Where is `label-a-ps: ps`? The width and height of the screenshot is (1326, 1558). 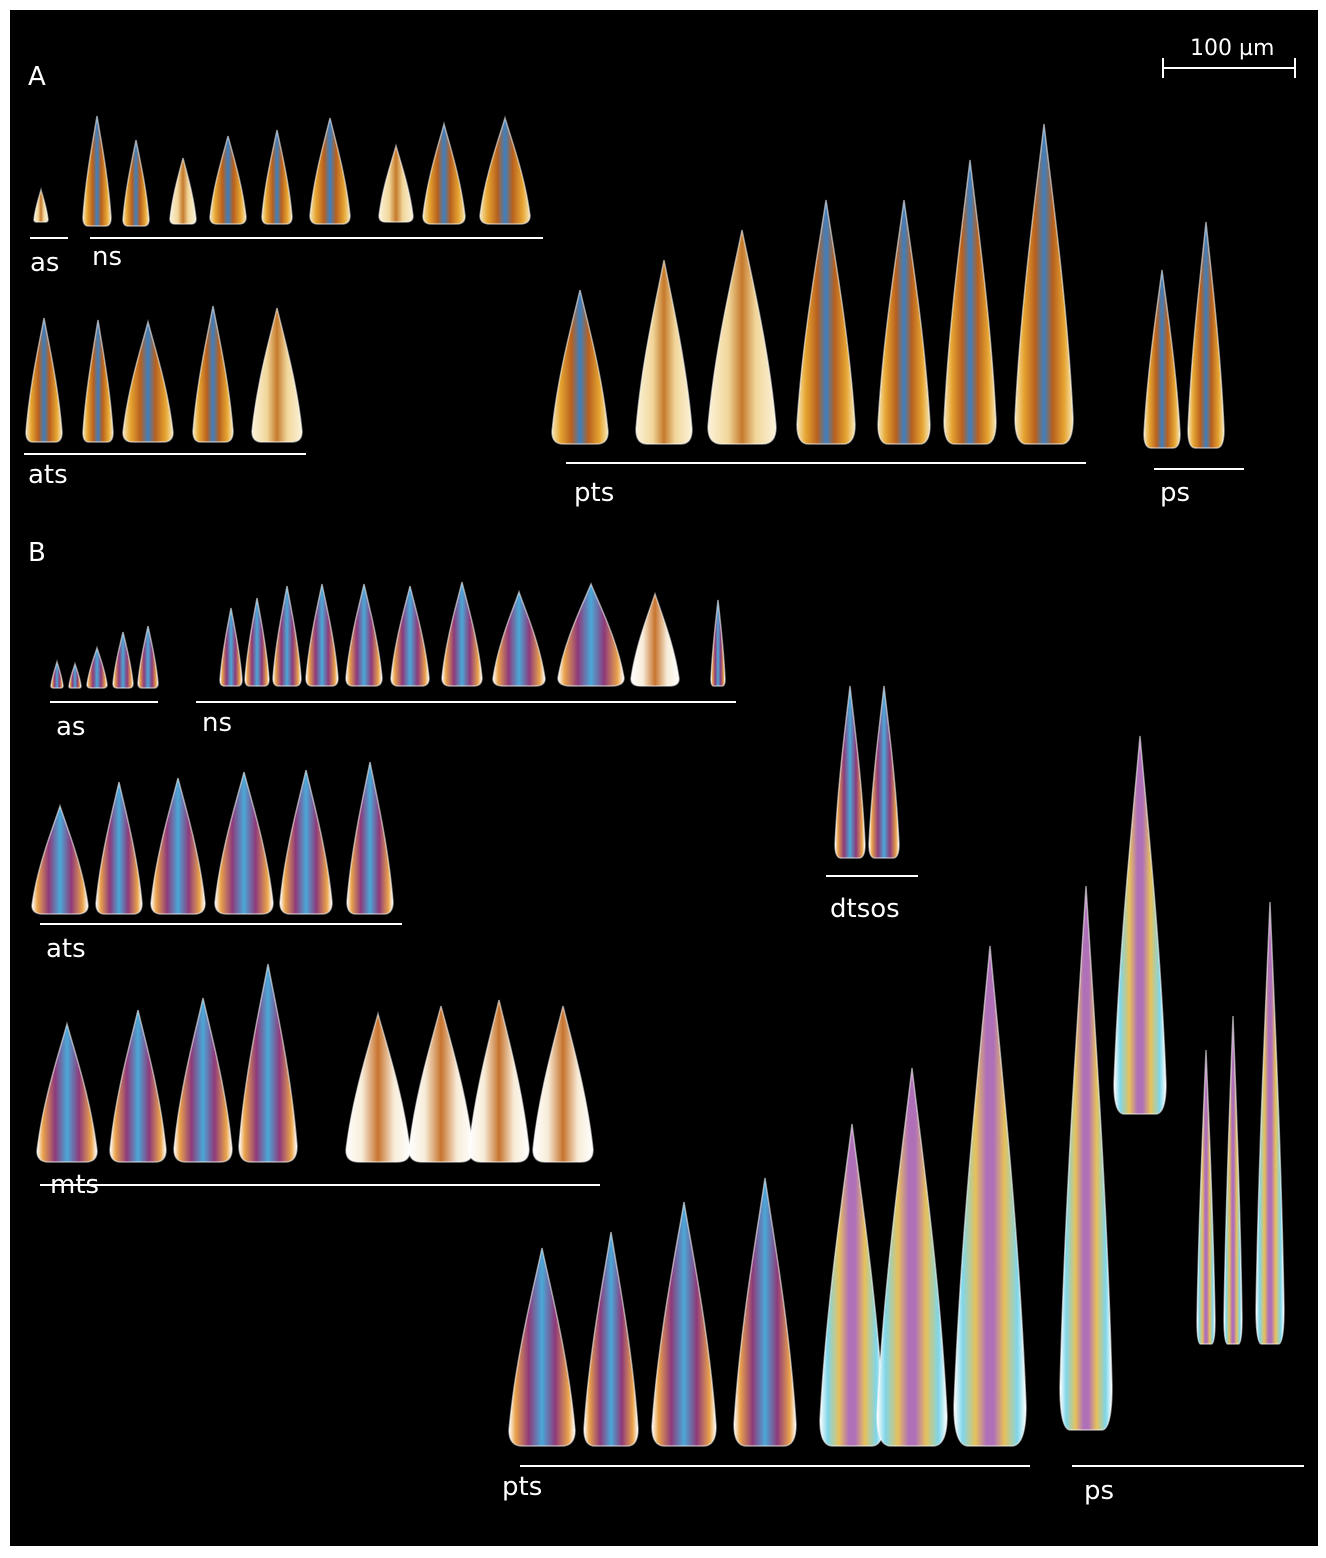
label-a-ps: ps is located at coordinates (1175, 493).